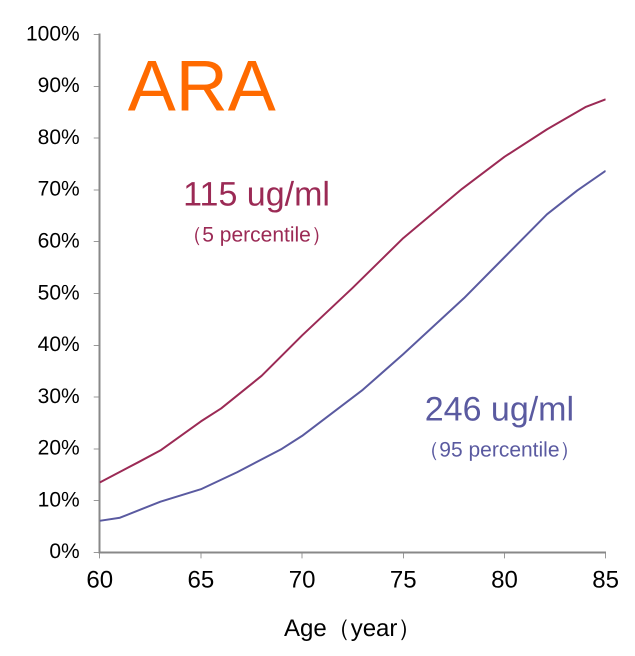 The image size is (635, 656). What do you see at coordinates (59, 396) in the screenshot?
I see `y-tick-label: 30%` at bounding box center [59, 396].